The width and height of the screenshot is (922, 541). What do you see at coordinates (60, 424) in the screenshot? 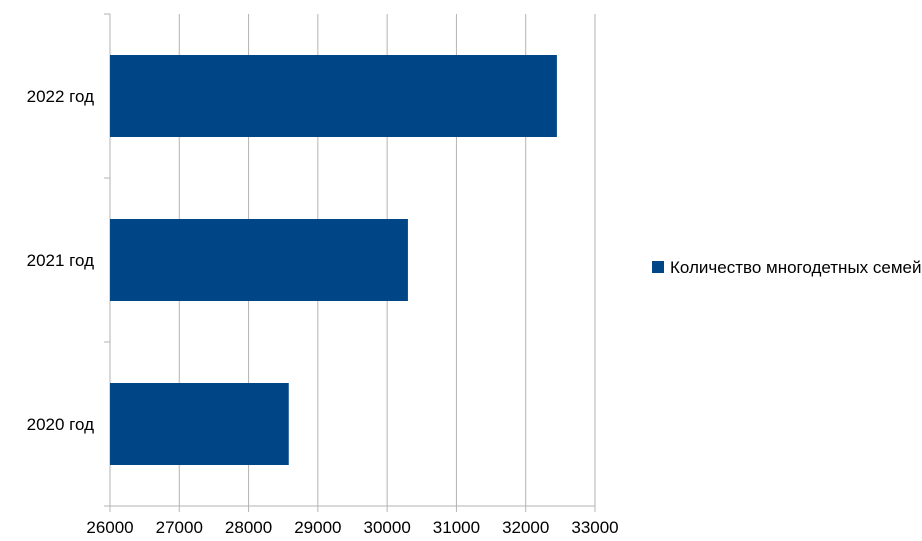
I see `category-label: 2020 год` at bounding box center [60, 424].